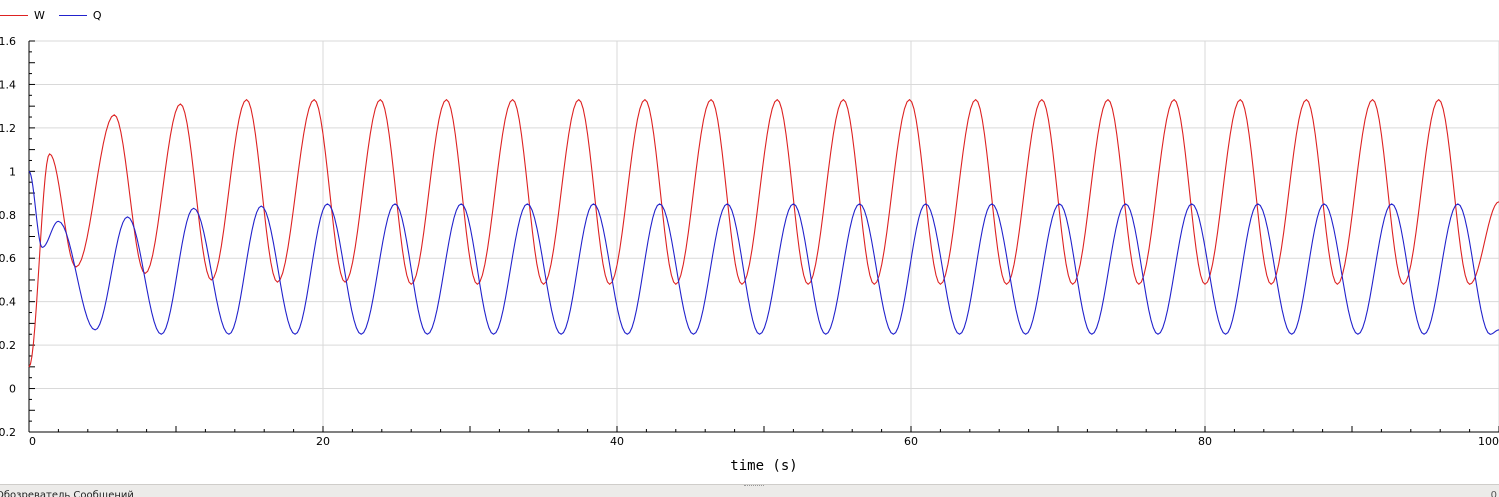  I want to click on y-tick-label: 0.6, so click(8, 258).